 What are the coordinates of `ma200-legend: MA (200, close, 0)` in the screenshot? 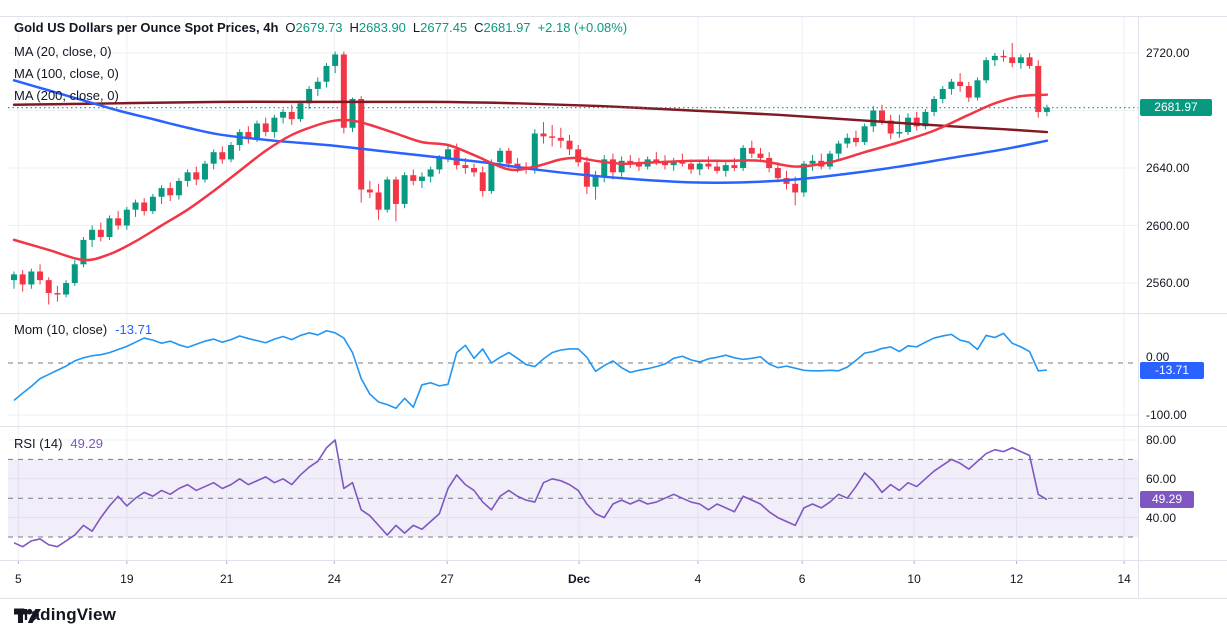 It's located at (66, 95).